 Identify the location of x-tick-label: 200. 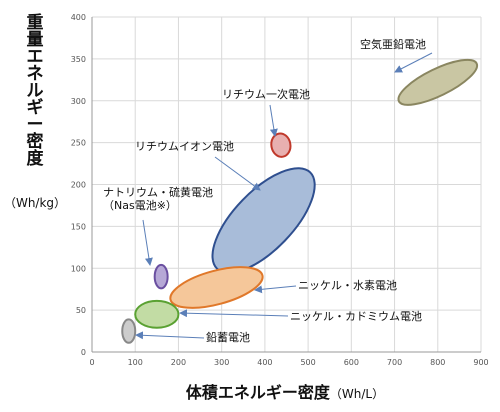
(178, 362).